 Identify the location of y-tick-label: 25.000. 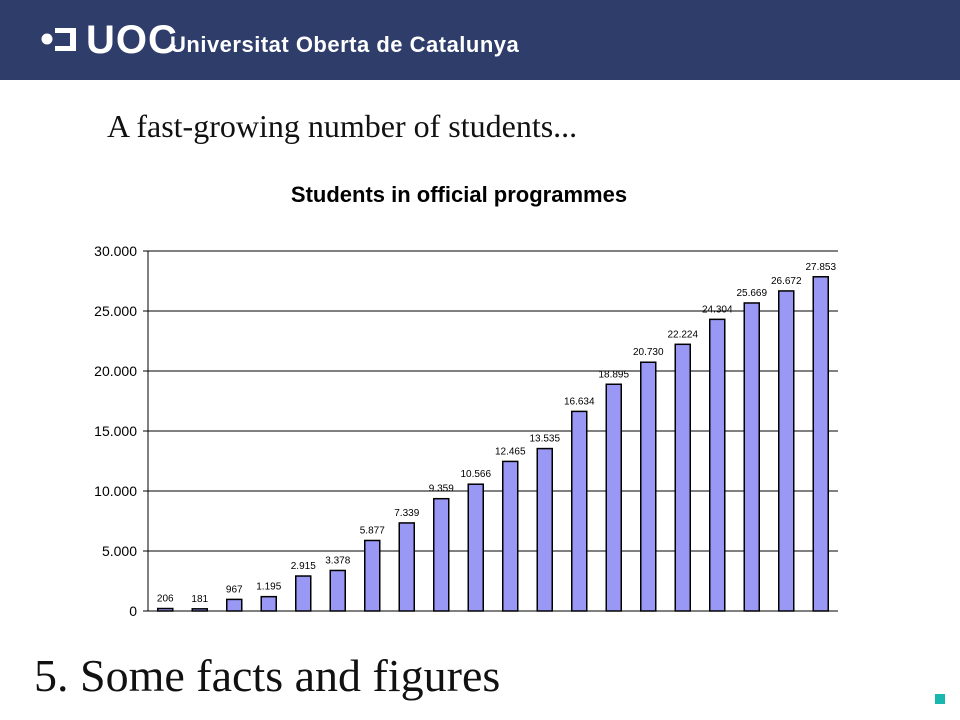
(115, 311).